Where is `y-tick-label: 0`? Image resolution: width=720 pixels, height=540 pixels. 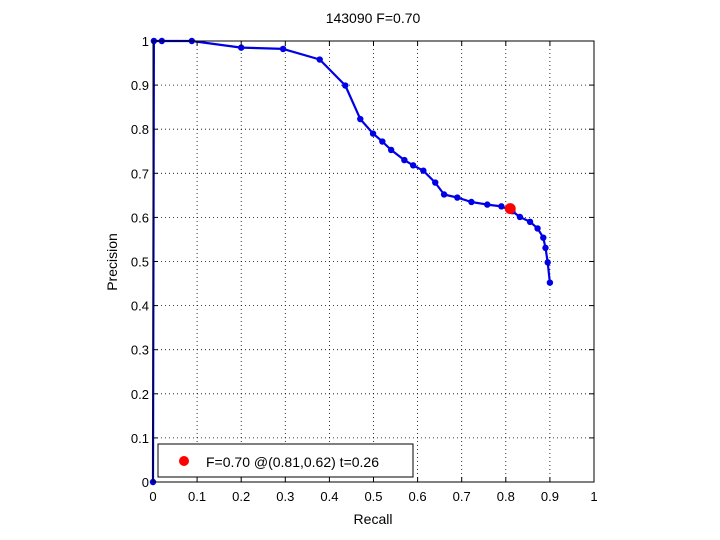
y-tick-label: 0 is located at coordinates (145, 482).